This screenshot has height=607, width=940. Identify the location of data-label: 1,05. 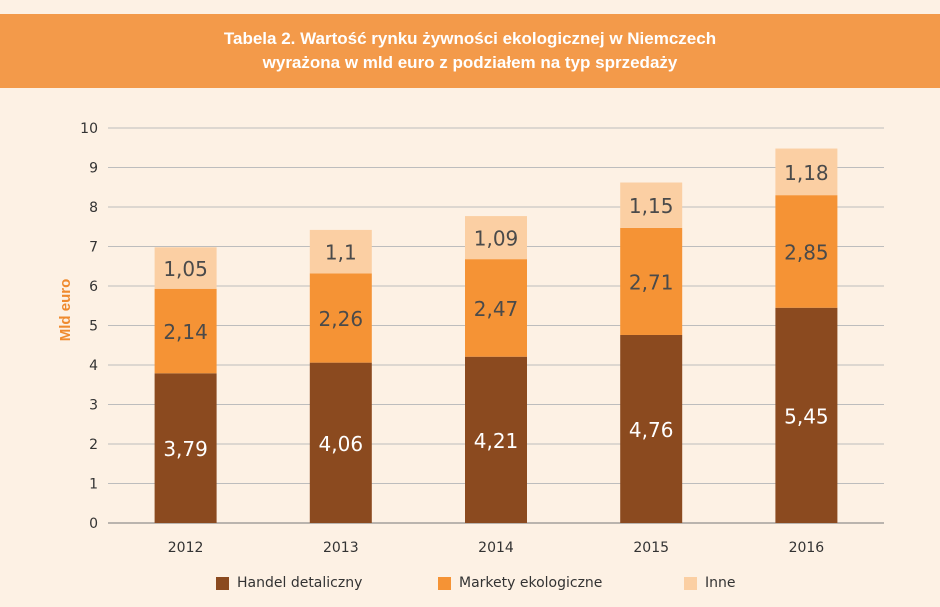
(185, 269).